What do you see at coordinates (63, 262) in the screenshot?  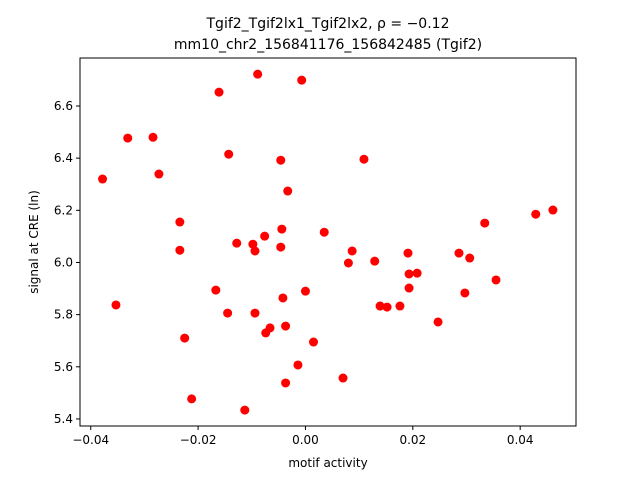 I see `y-tick-label: 6.0` at bounding box center [63, 262].